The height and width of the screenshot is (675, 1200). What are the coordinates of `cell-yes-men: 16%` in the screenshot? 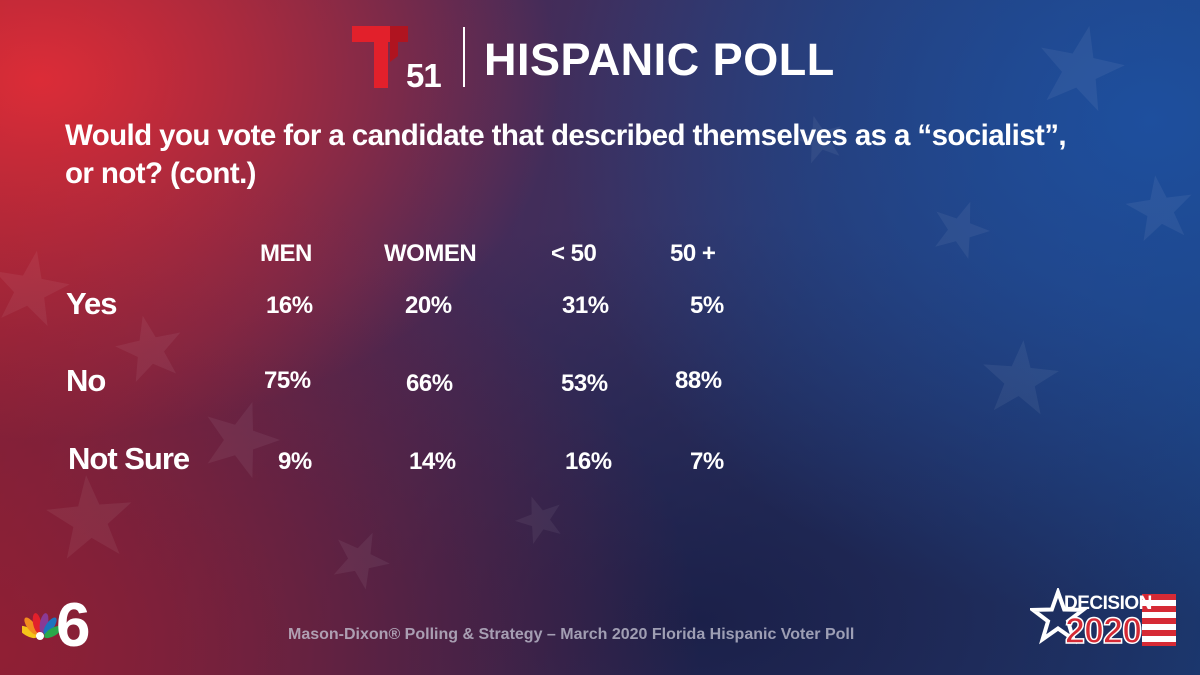 It's located at (289, 305).